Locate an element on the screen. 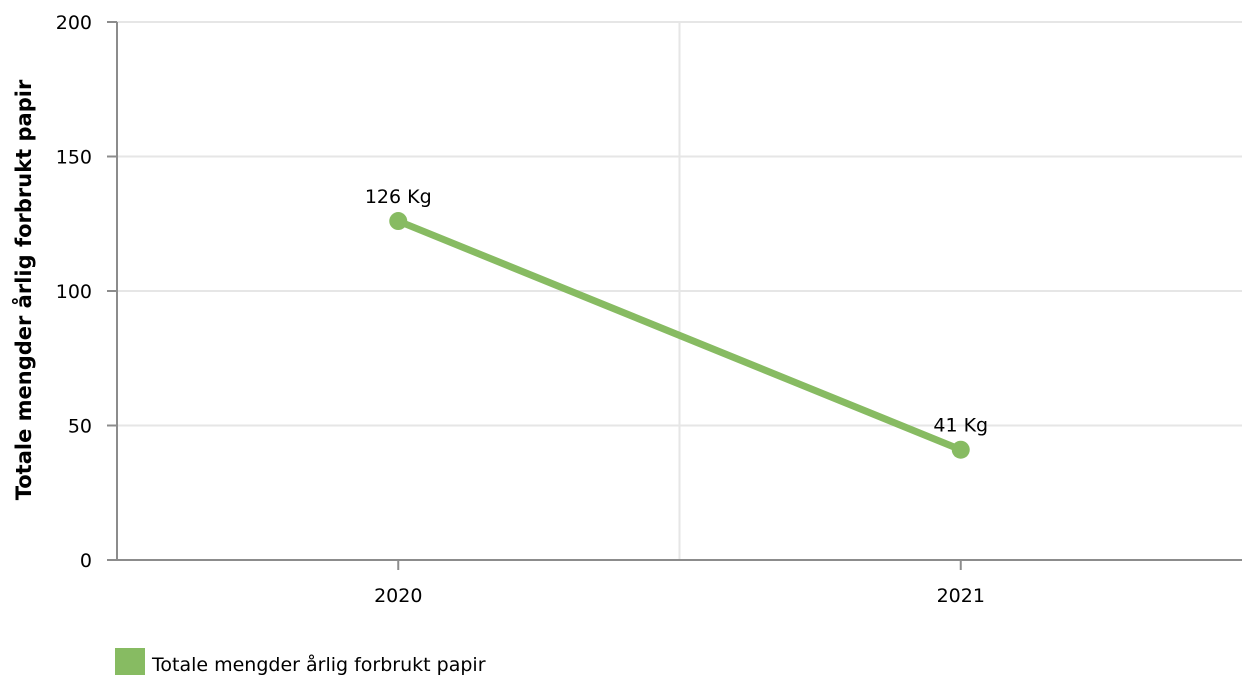 The height and width of the screenshot is (675, 1242). x-tick-label: 2020 is located at coordinates (398, 596).